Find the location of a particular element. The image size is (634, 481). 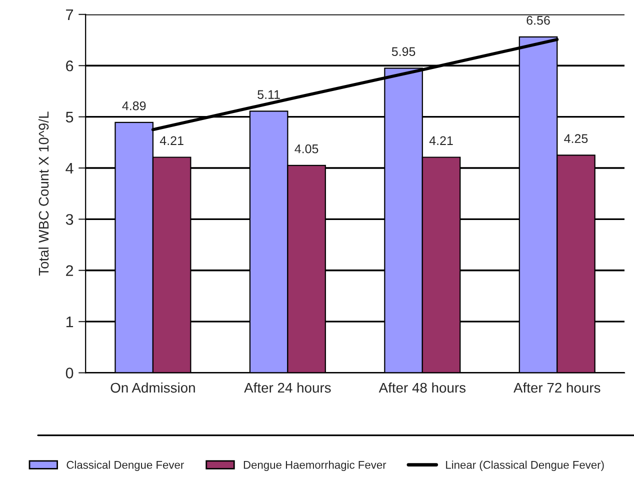

legend-label: Linear (Classical Dengue Fever) is located at coordinates (525, 465).